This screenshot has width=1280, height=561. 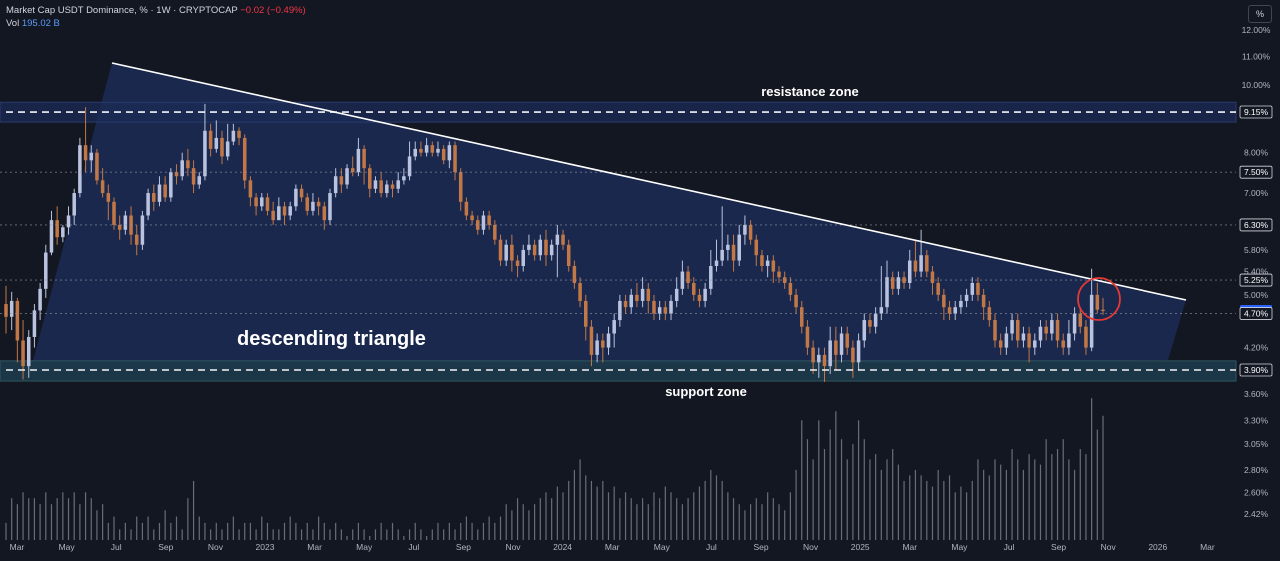 What do you see at coordinates (1099, 299) in the screenshot?
I see `highlight-circle` at bounding box center [1099, 299].